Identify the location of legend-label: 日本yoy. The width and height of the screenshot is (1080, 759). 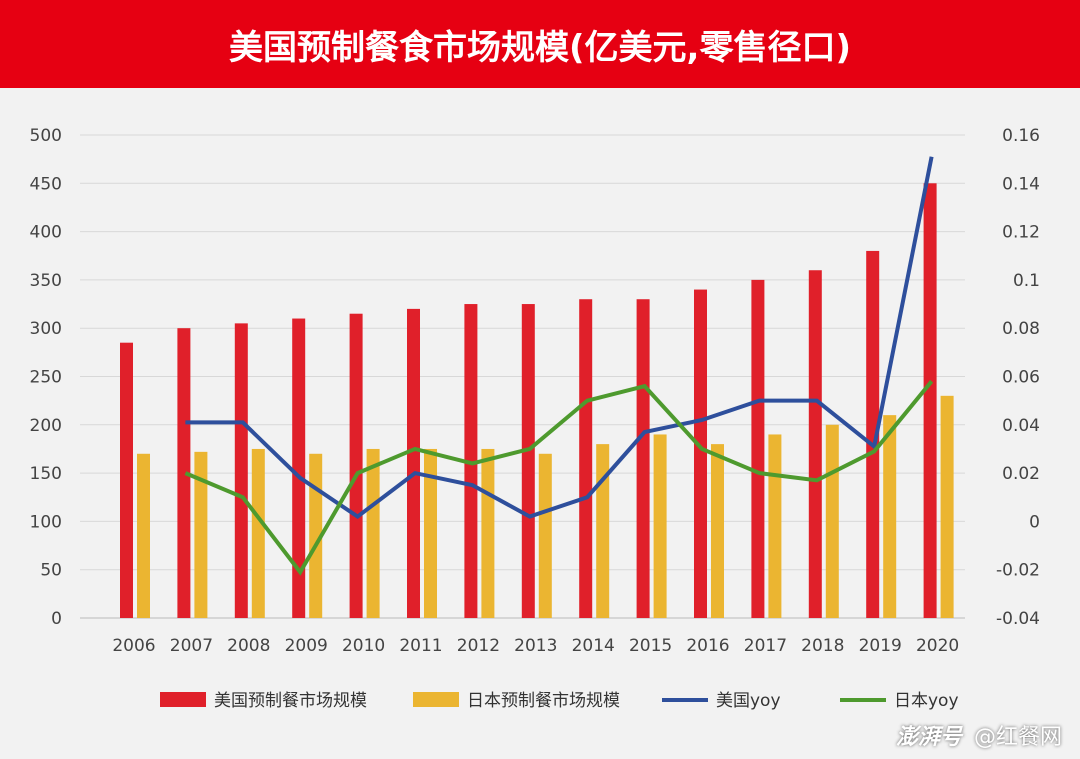
(926, 701).